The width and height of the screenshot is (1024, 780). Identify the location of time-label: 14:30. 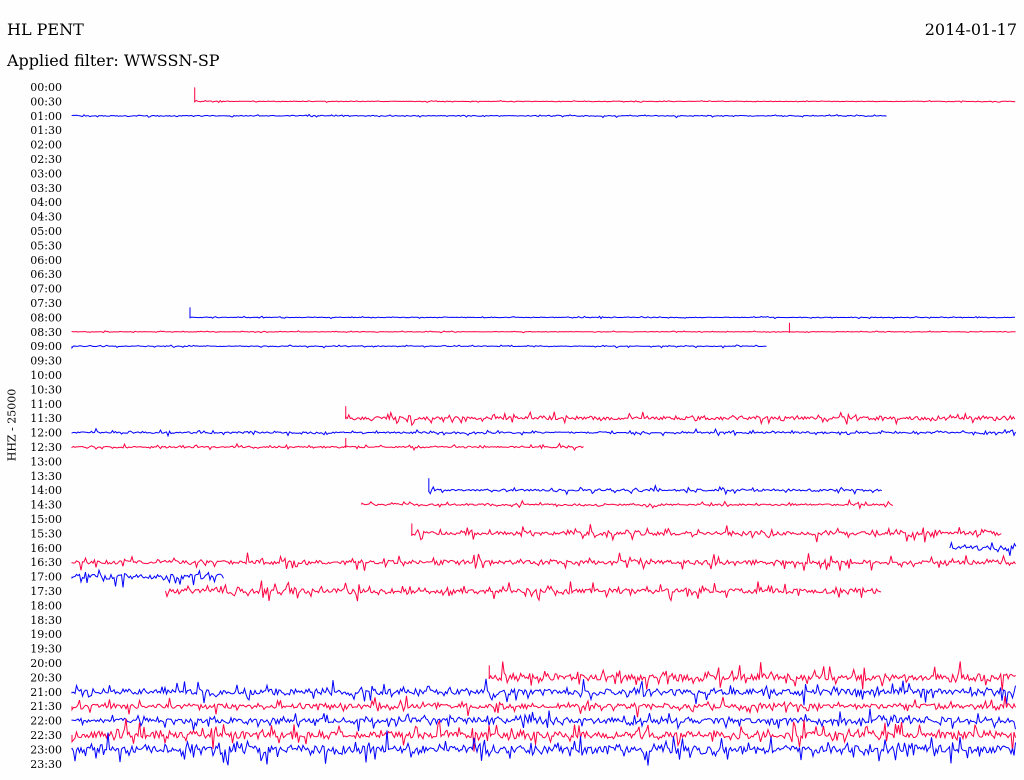
(46, 505).